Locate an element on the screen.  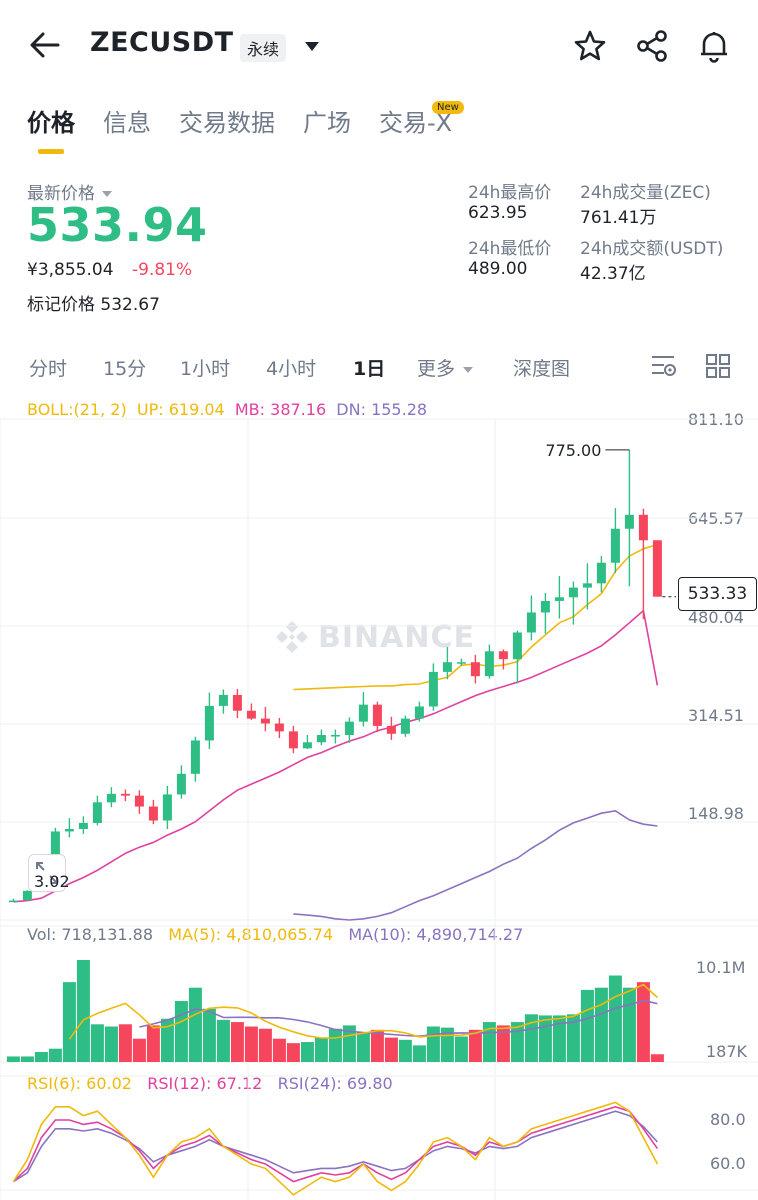
rsi24-line is located at coordinates (335, 1146).